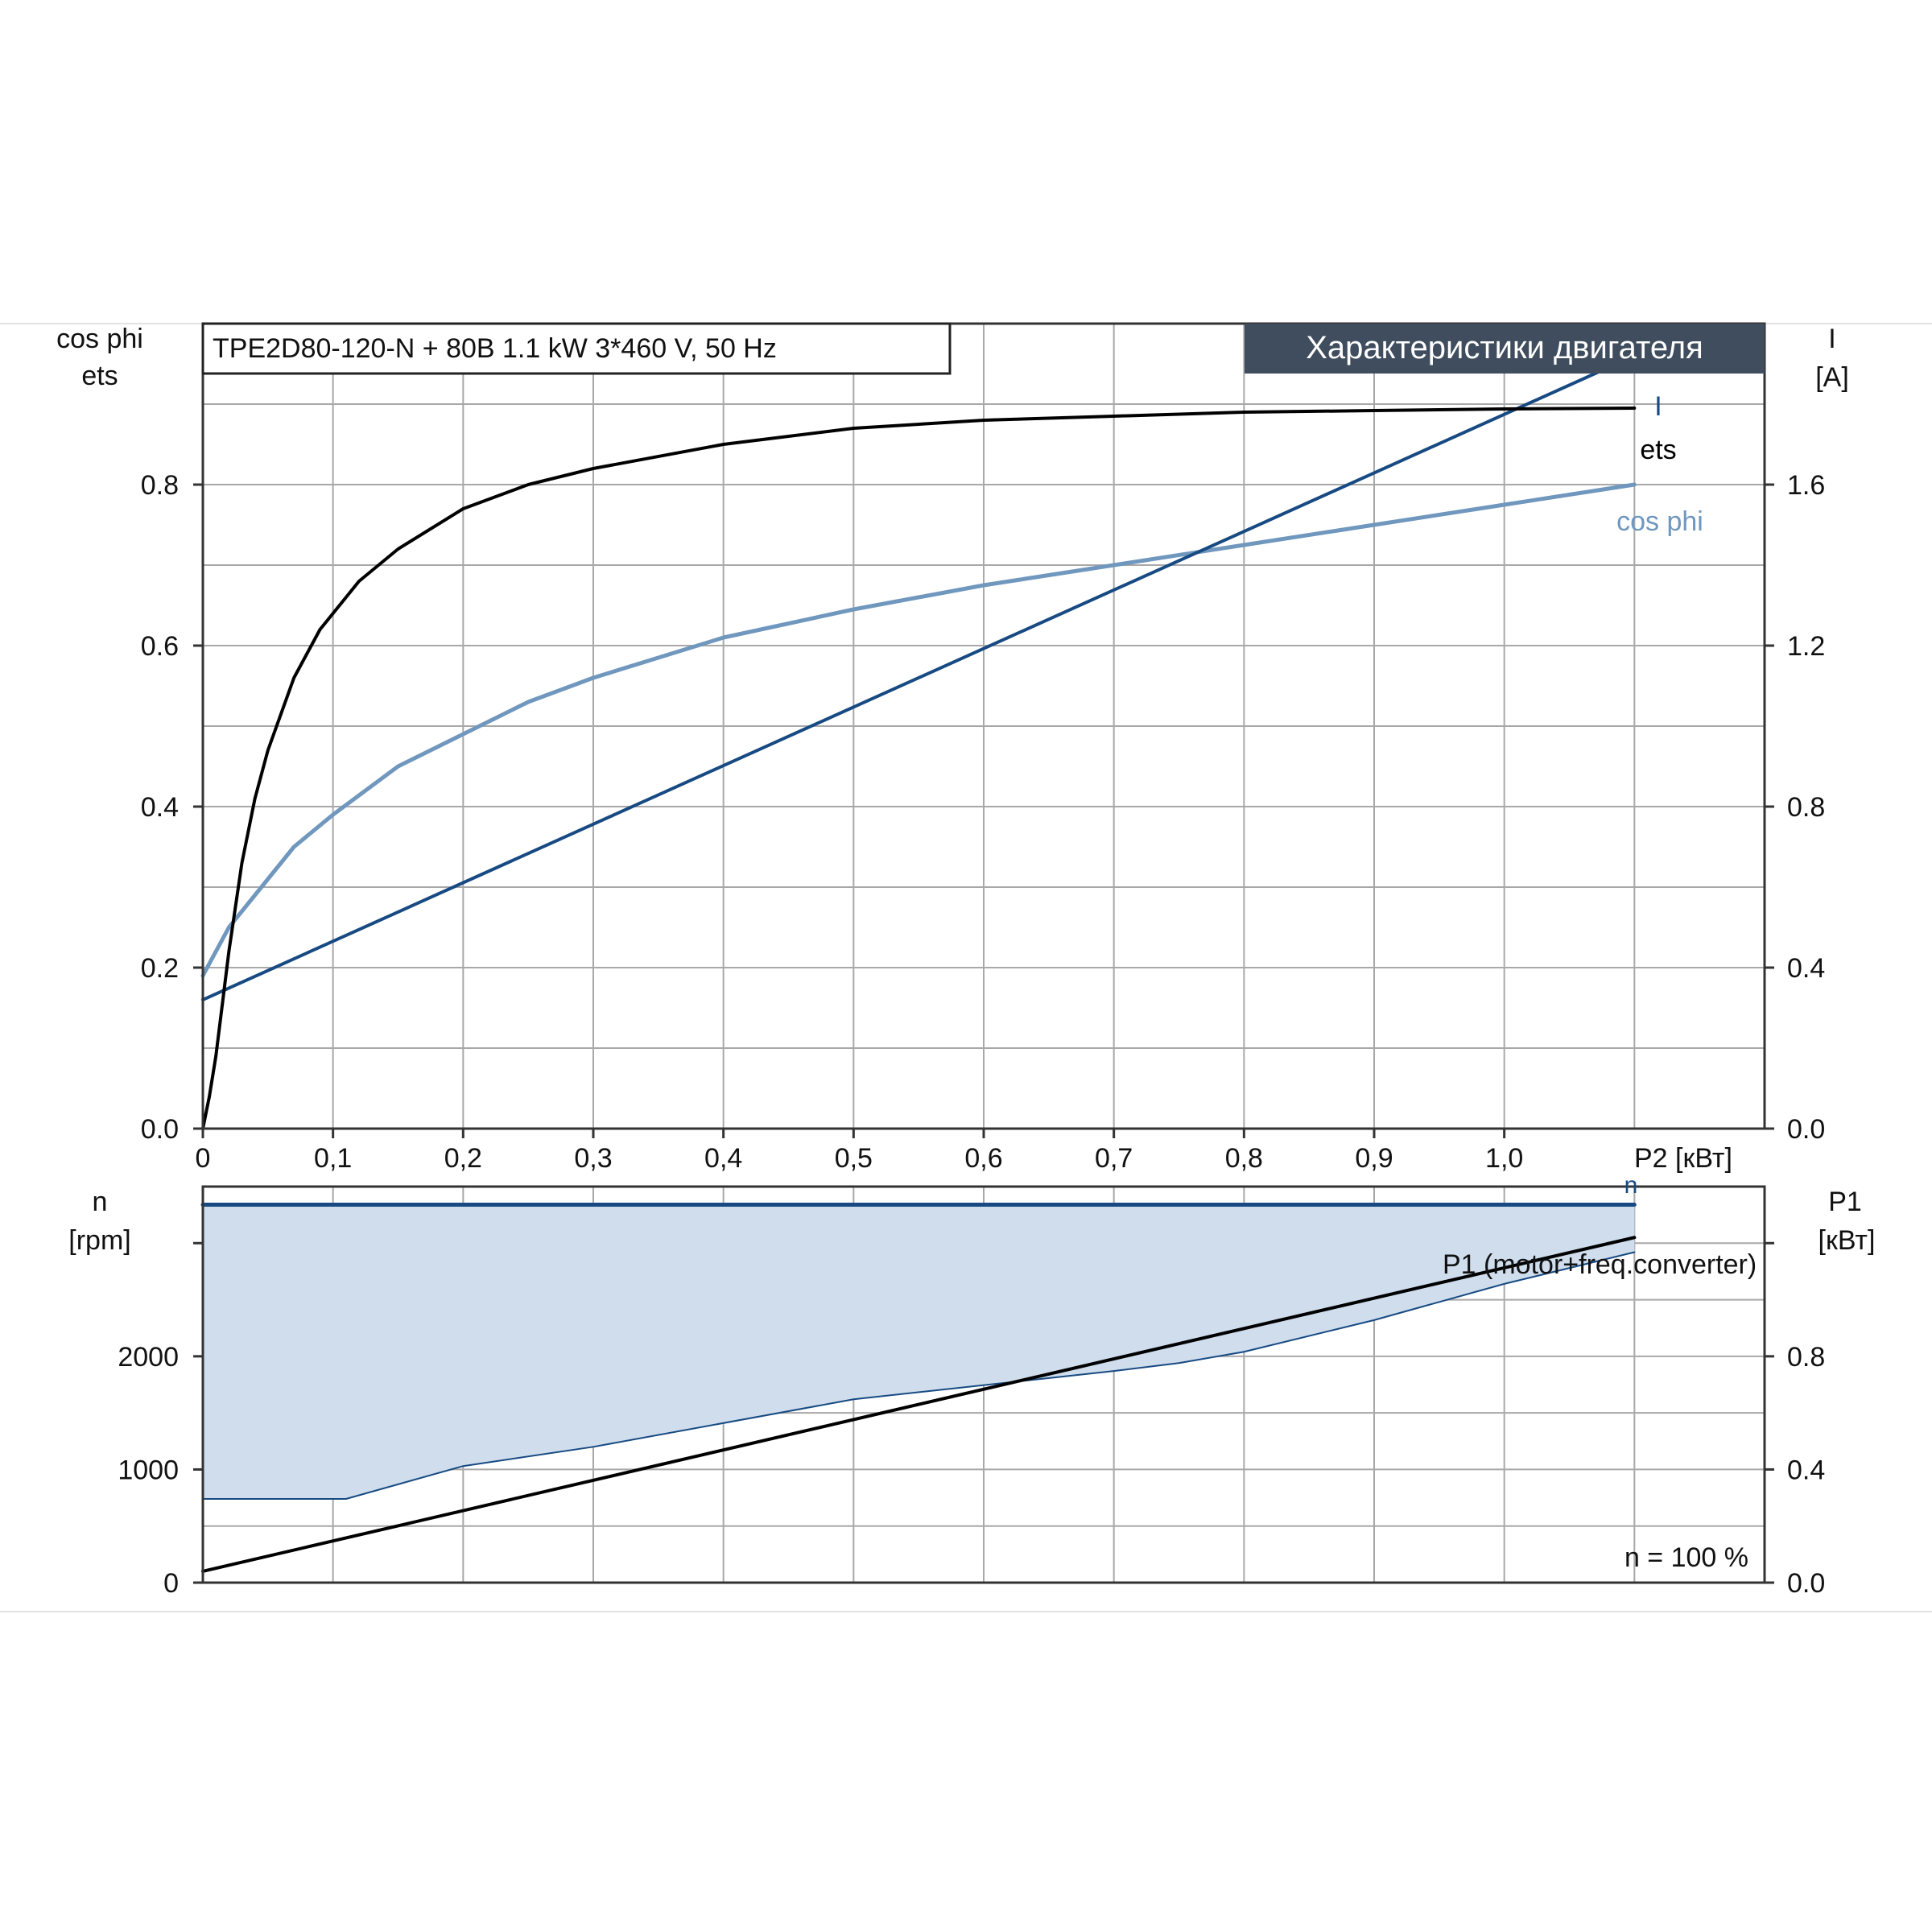 The height and width of the screenshot is (1932, 1932). I want to click on x-tick-label: 0,9, so click(1374, 1158).